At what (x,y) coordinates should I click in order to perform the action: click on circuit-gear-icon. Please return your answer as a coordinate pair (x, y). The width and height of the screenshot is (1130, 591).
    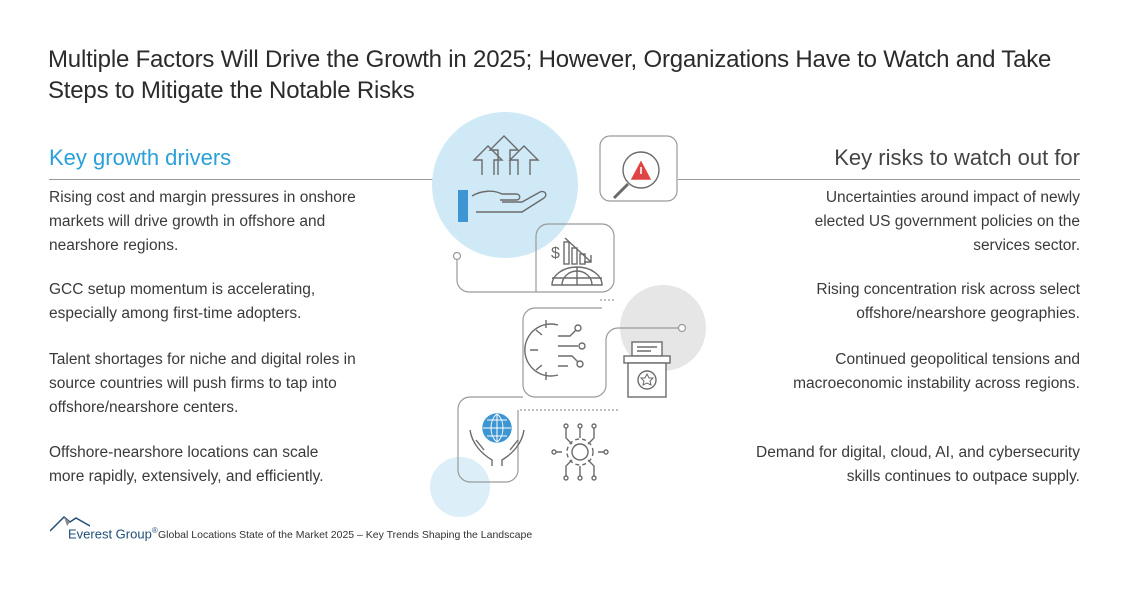
    Looking at the image, I should click on (580, 452).